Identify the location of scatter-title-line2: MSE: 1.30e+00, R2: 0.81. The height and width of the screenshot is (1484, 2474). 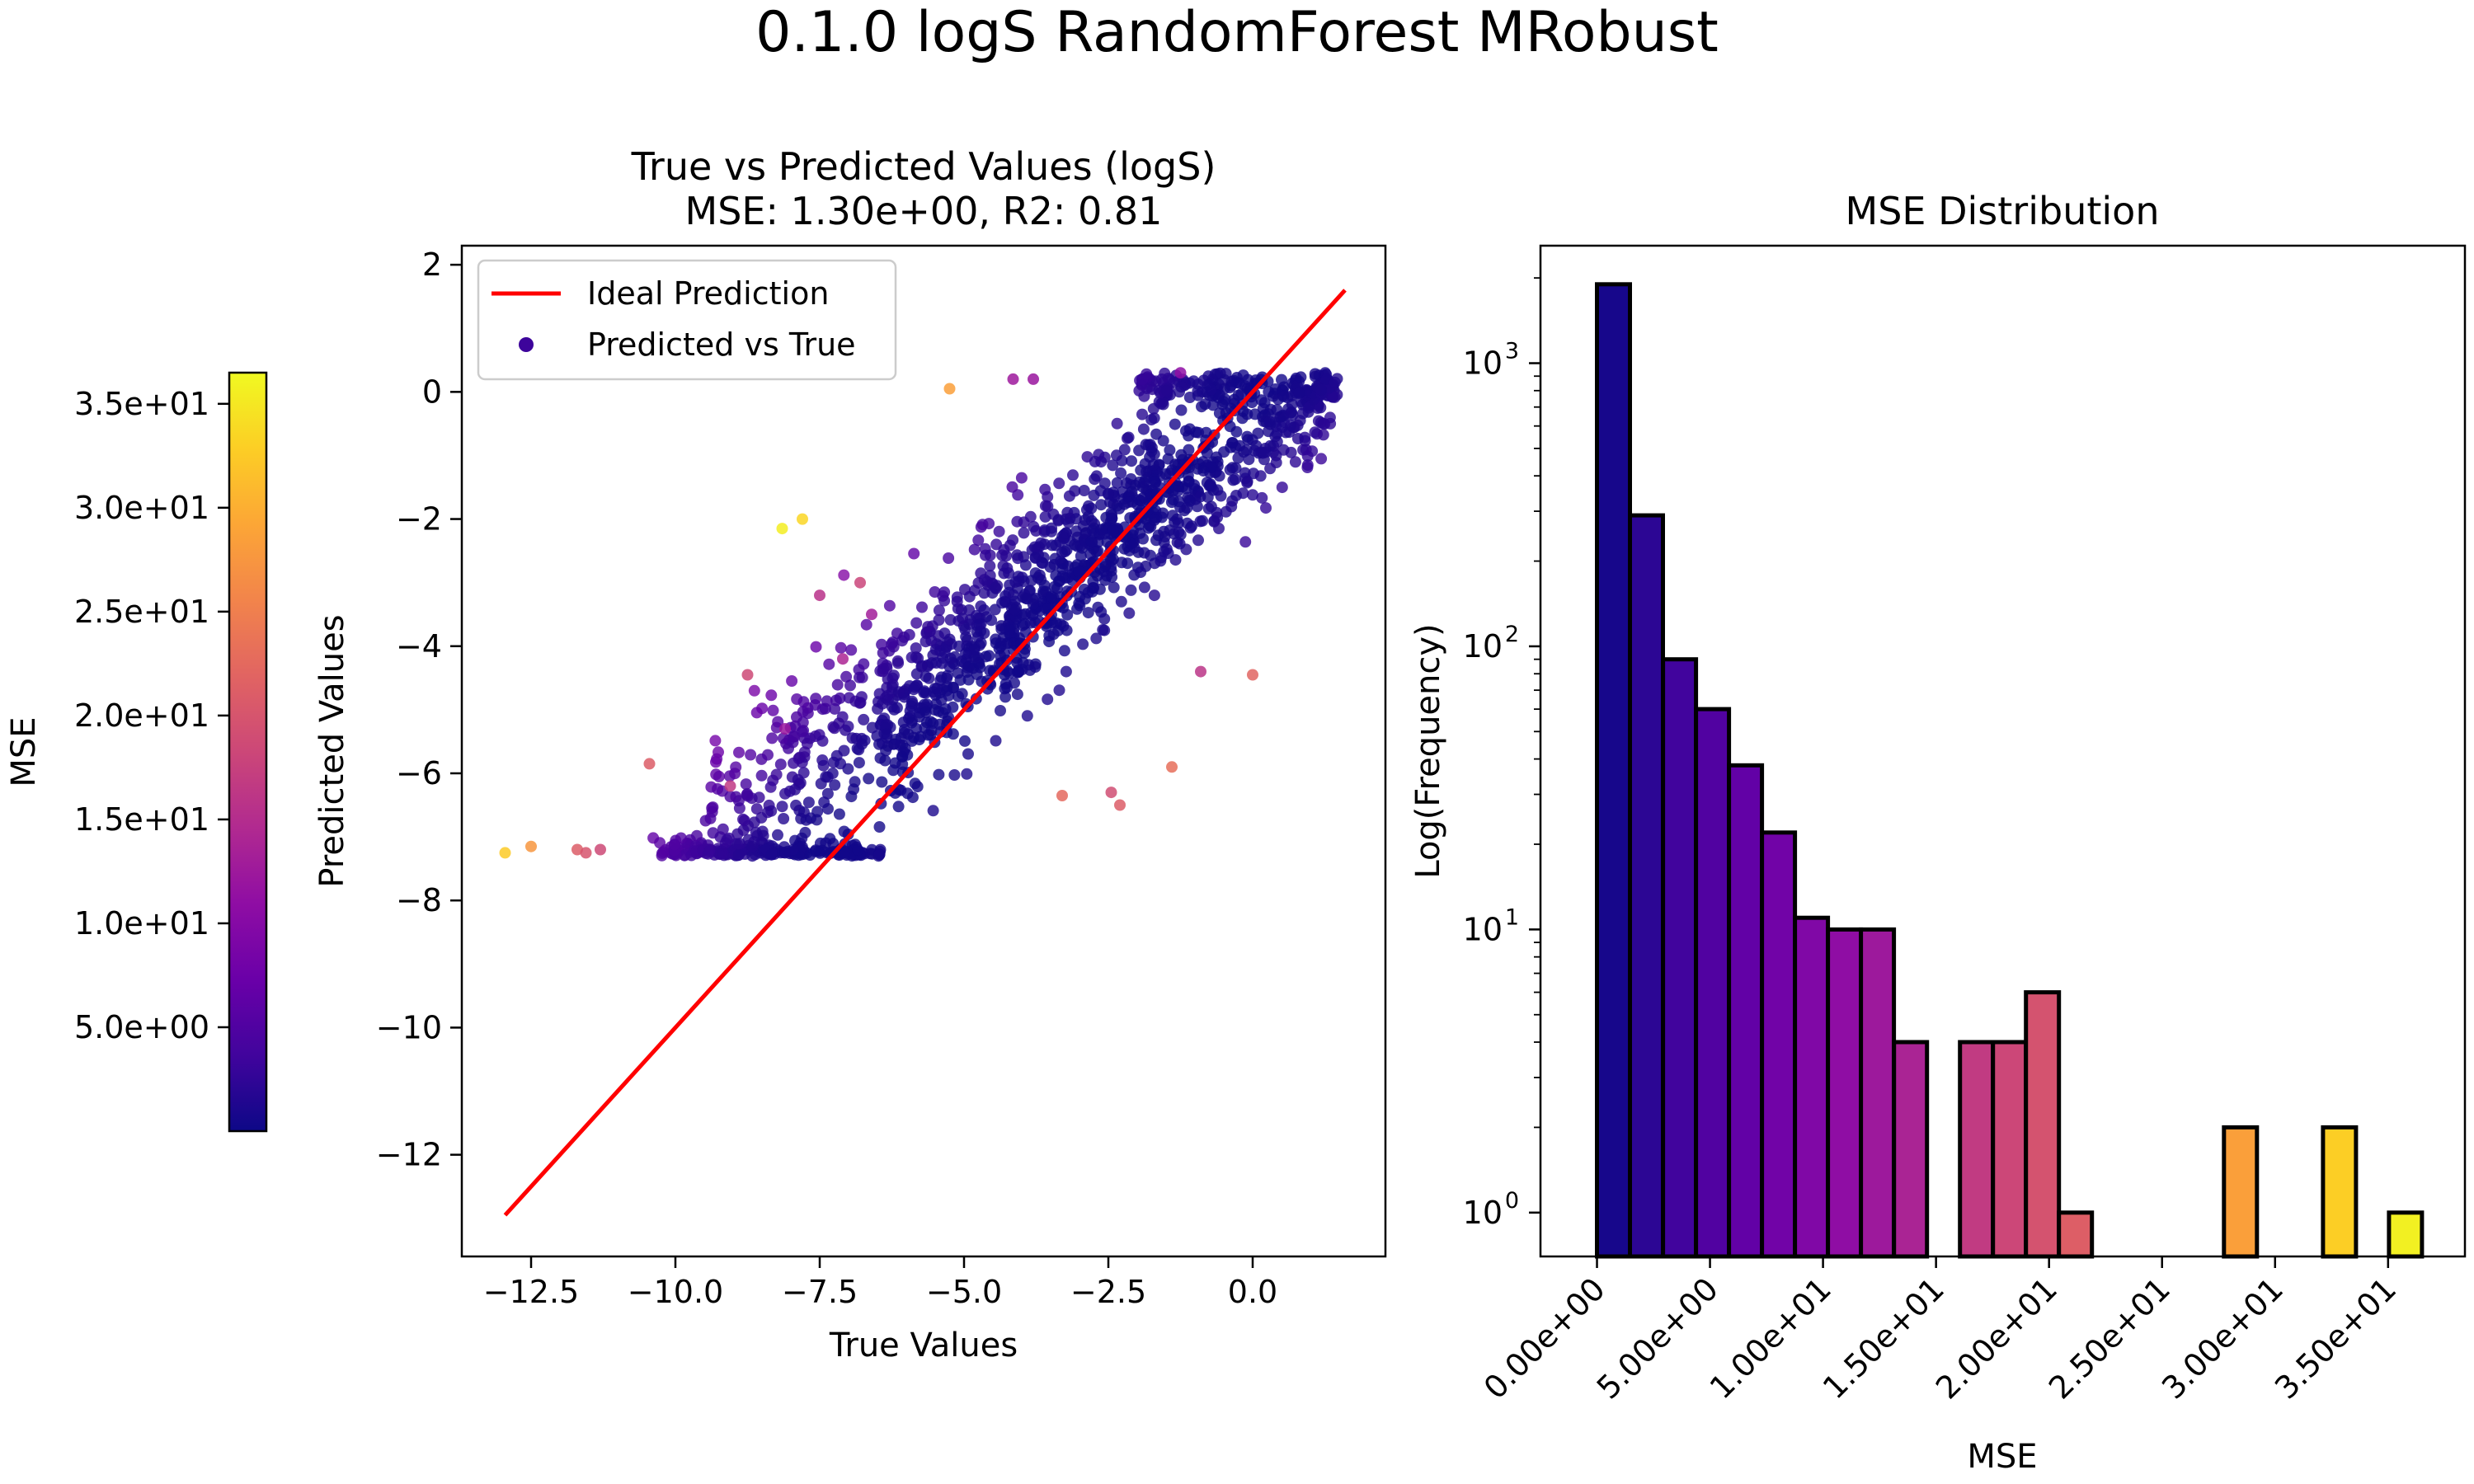
(924, 211).